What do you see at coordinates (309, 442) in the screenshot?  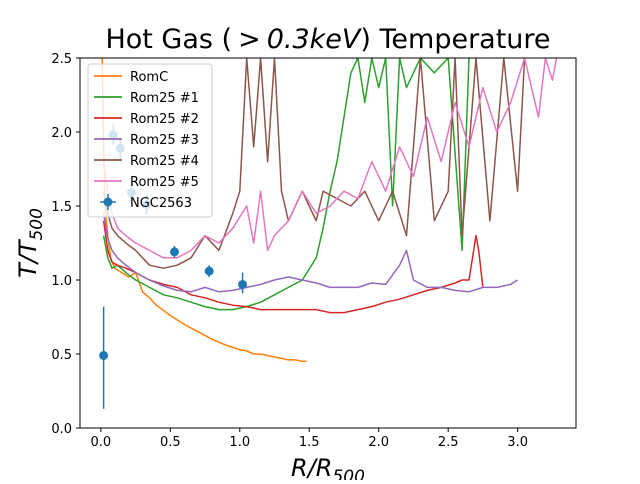 I see `x-tick-label-3: 1.5` at bounding box center [309, 442].